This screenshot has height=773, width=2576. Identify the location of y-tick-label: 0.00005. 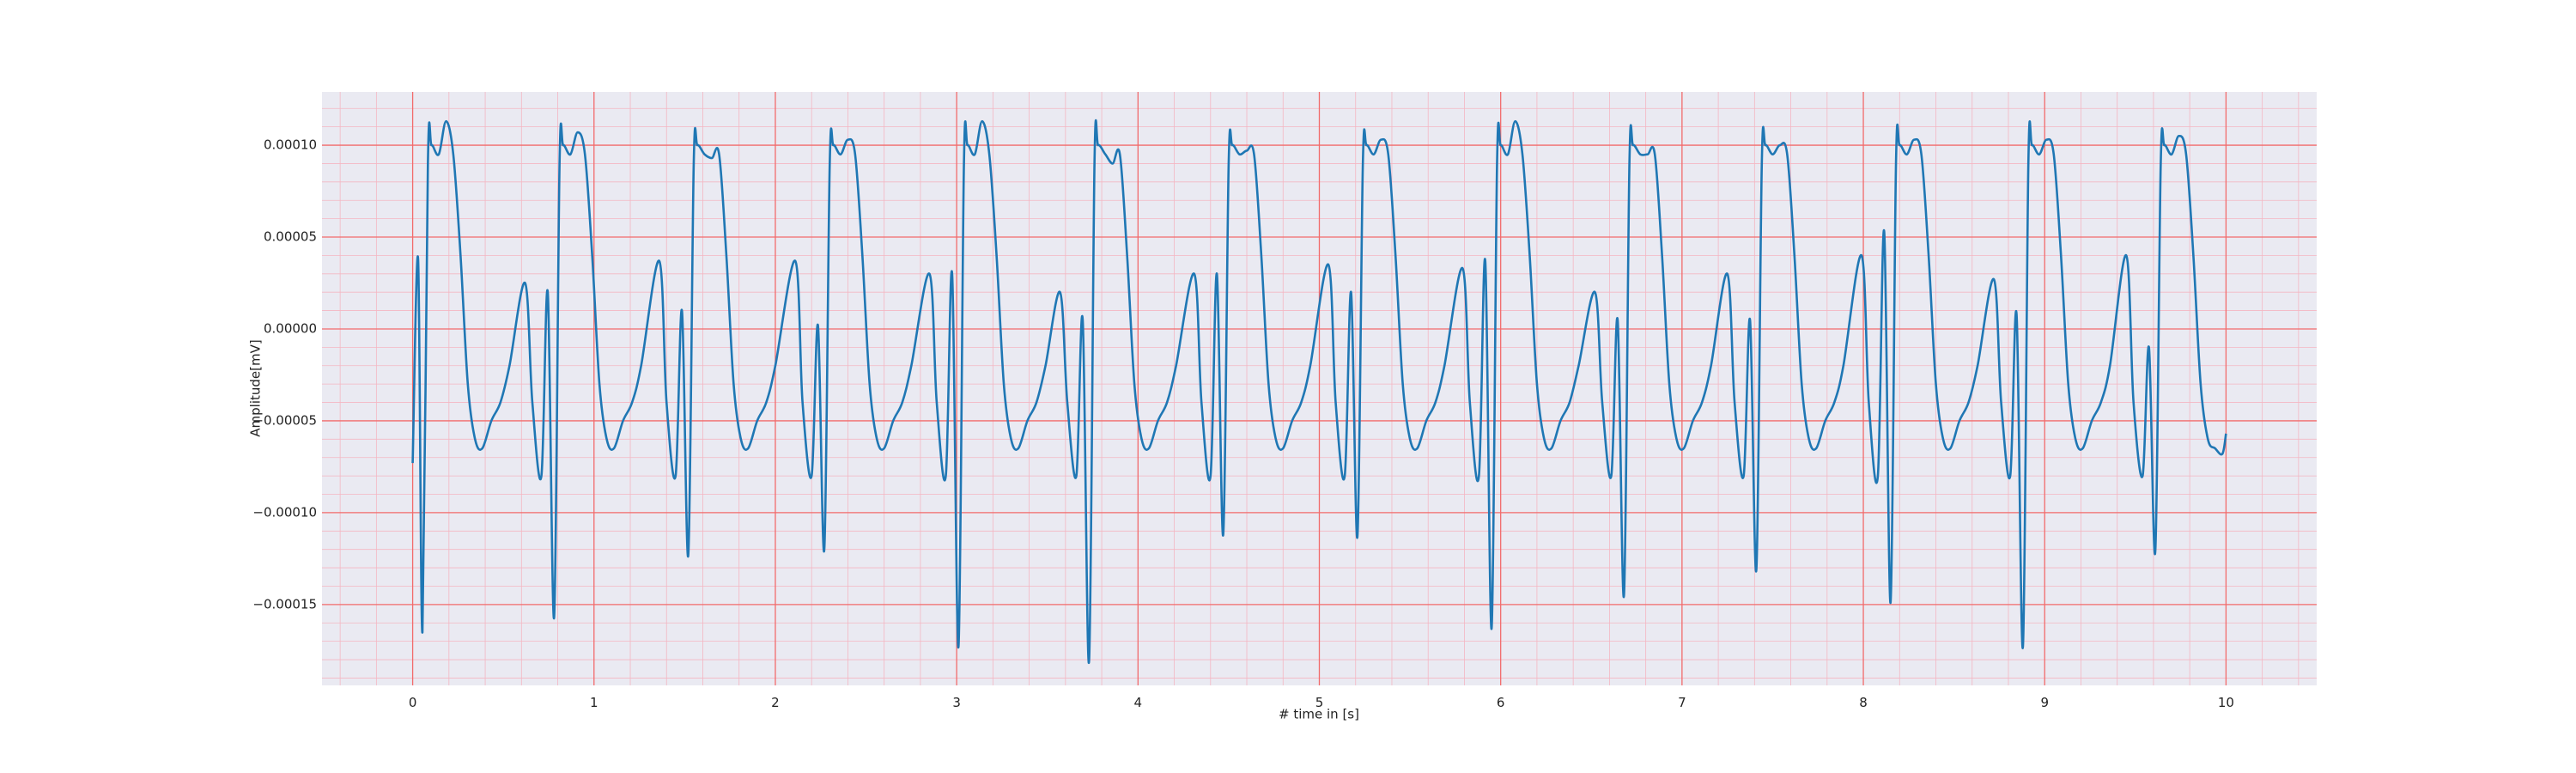
(291, 237).